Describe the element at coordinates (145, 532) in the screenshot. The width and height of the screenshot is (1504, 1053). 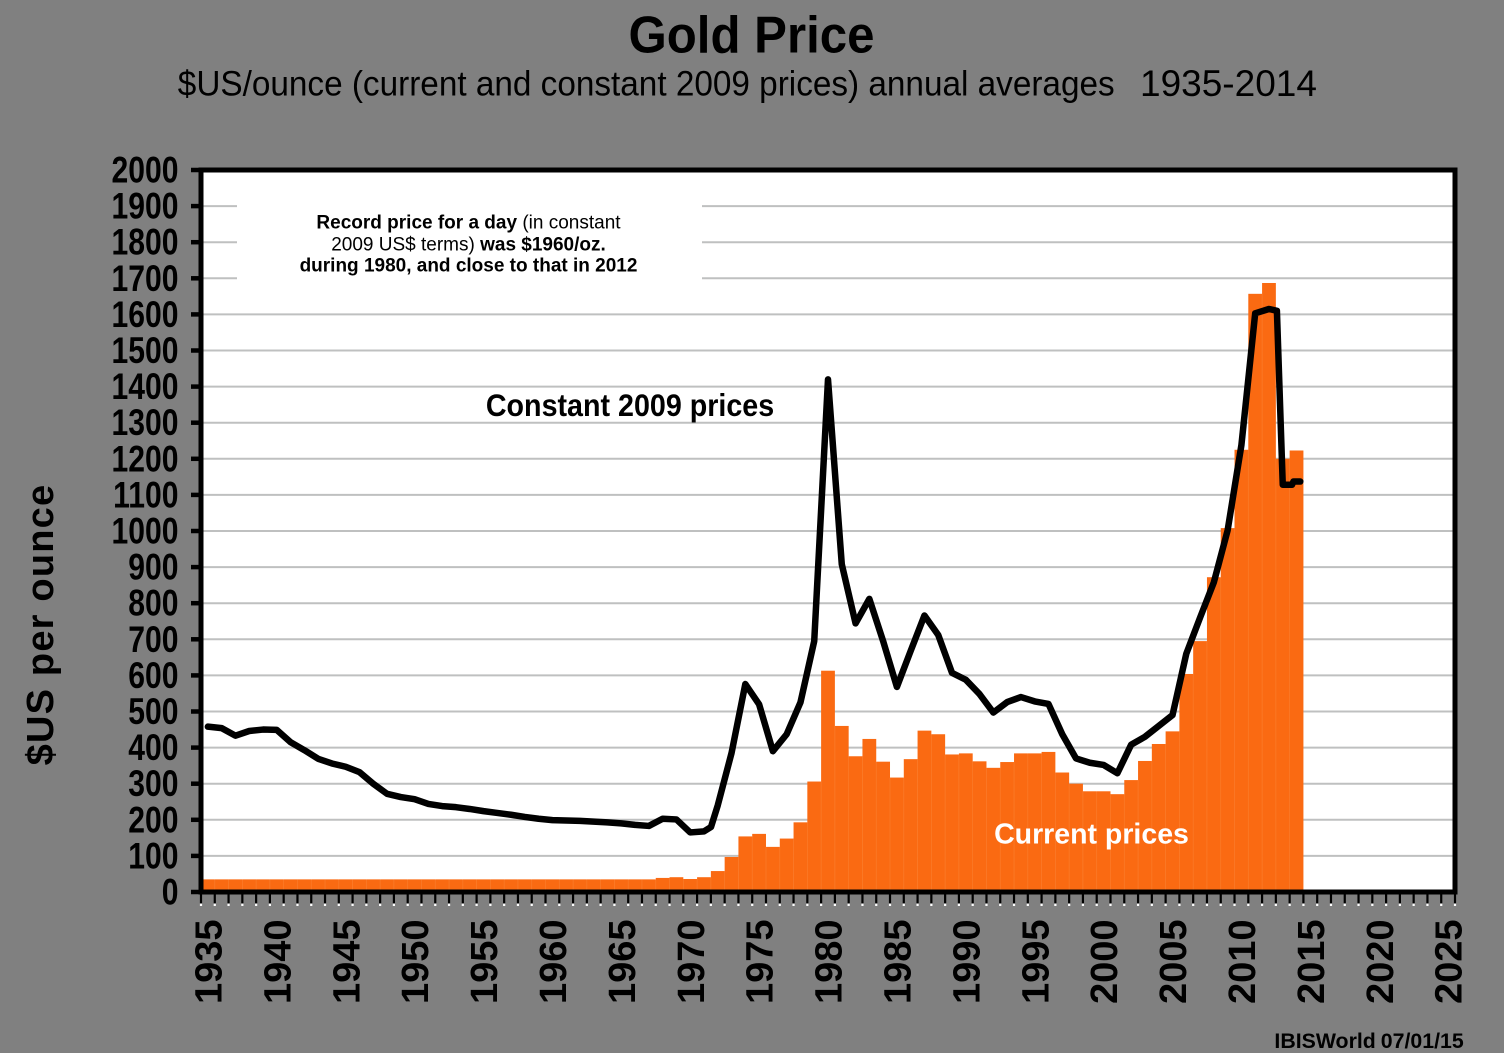
I see `svg-text: 1000` at that location.